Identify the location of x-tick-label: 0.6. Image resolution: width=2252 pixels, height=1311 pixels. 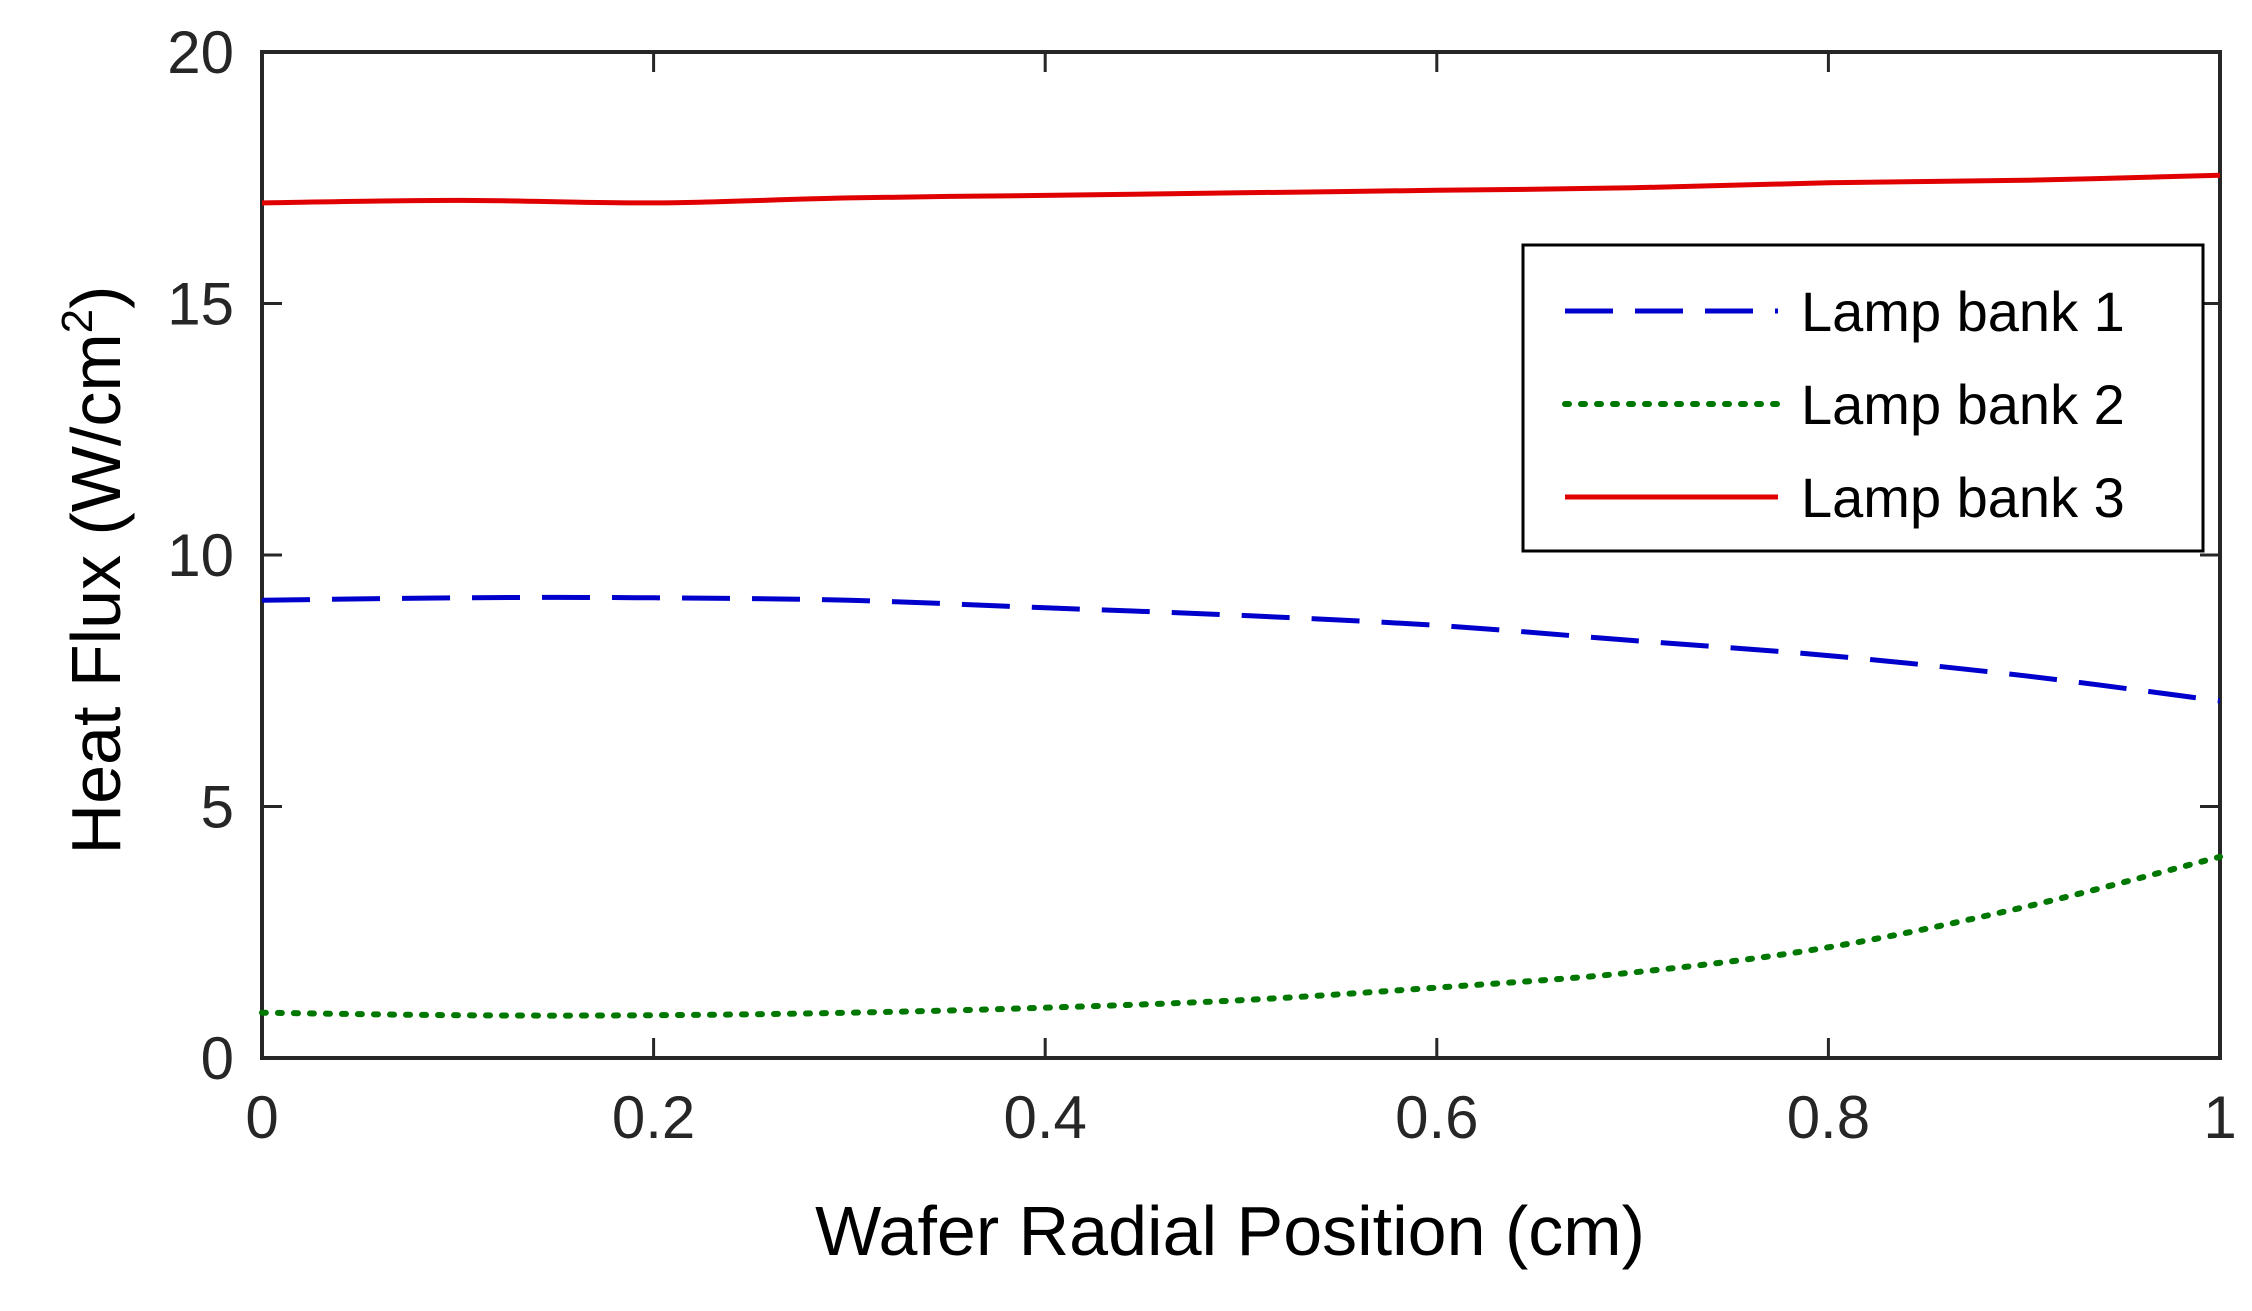
(1436, 1117).